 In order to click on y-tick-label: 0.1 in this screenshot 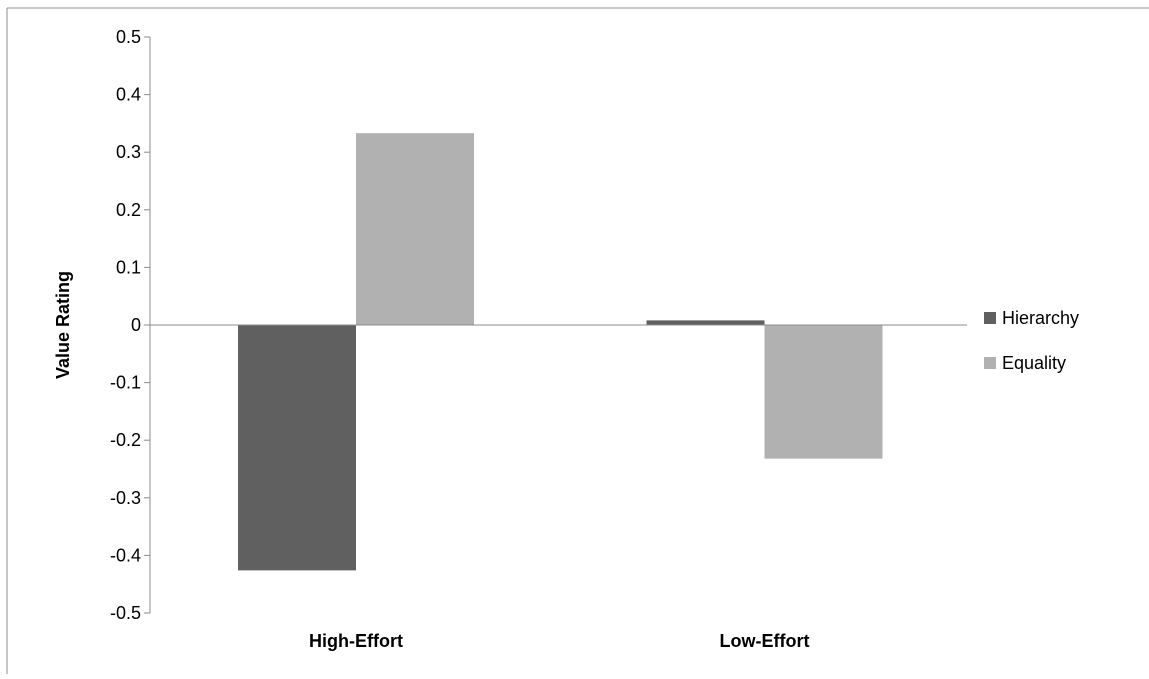, I will do `click(128, 267)`.